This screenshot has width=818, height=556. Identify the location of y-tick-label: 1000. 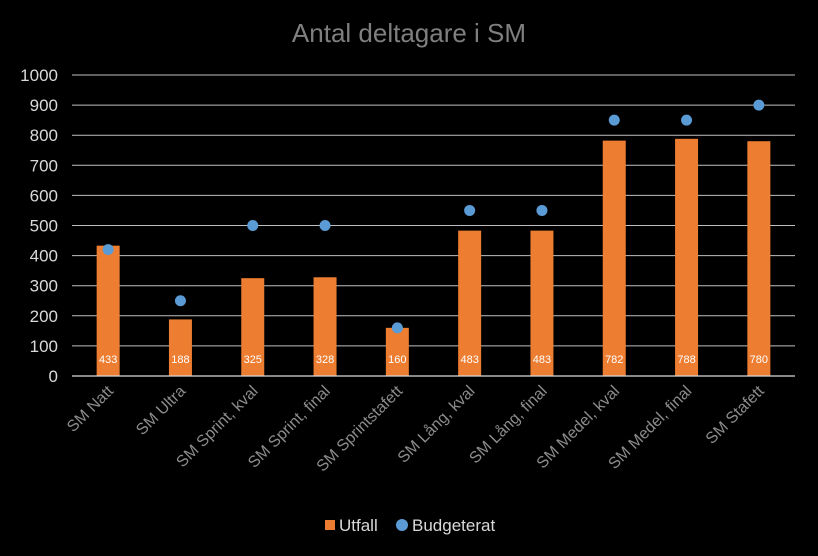
(39, 75).